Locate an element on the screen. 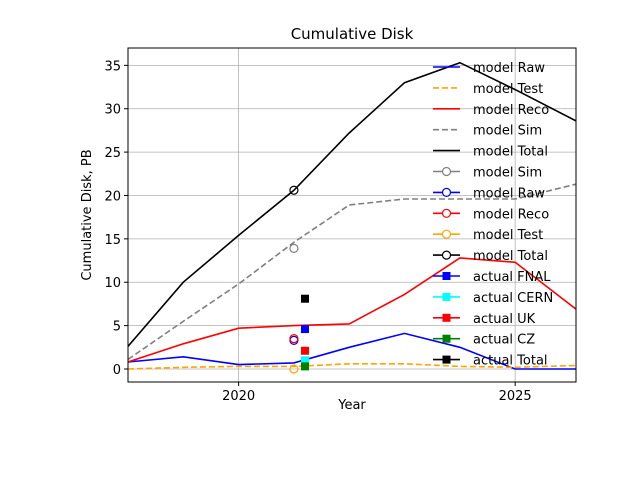 This screenshot has height=480, width=640. point-model-total is located at coordinates (294, 190).